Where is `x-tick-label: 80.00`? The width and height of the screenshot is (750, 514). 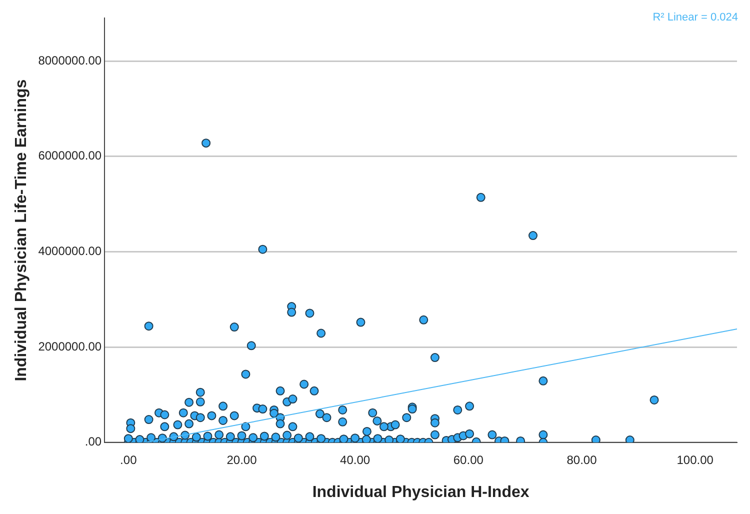
x-tick-label: 80.00 is located at coordinates (582, 459).